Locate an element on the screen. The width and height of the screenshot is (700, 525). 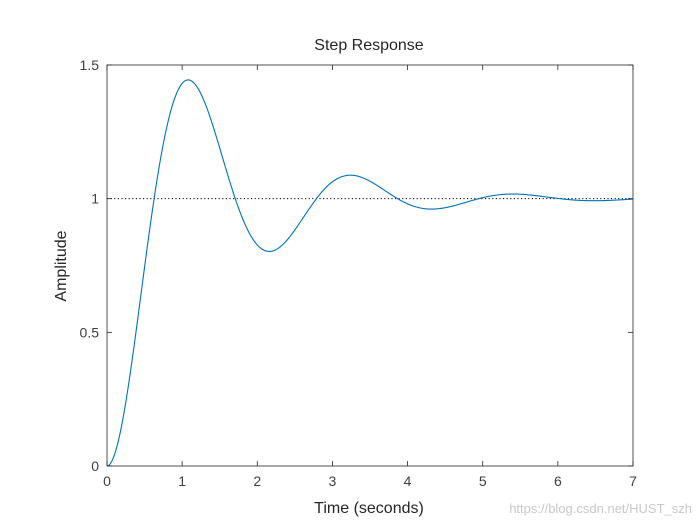
x-tick-label: 2 is located at coordinates (257, 481).